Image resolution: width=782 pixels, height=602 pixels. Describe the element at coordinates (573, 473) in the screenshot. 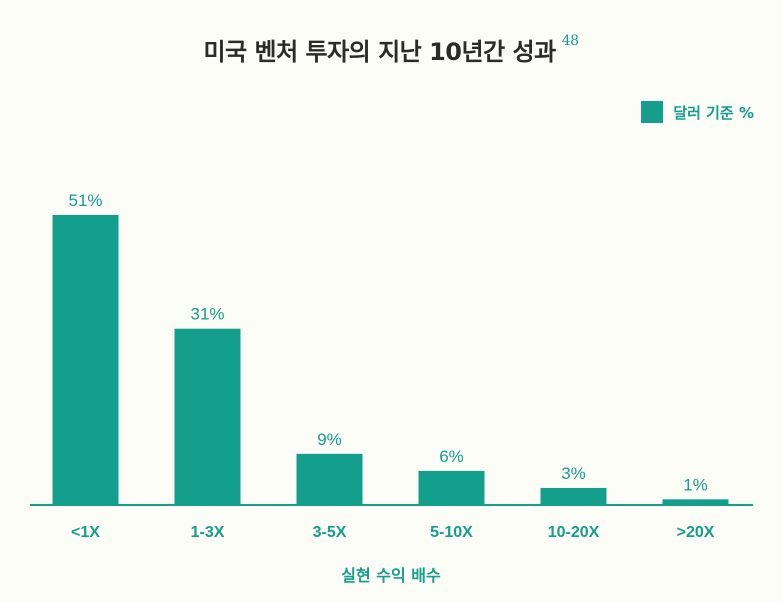

I see `data-label-4: 3%` at that location.